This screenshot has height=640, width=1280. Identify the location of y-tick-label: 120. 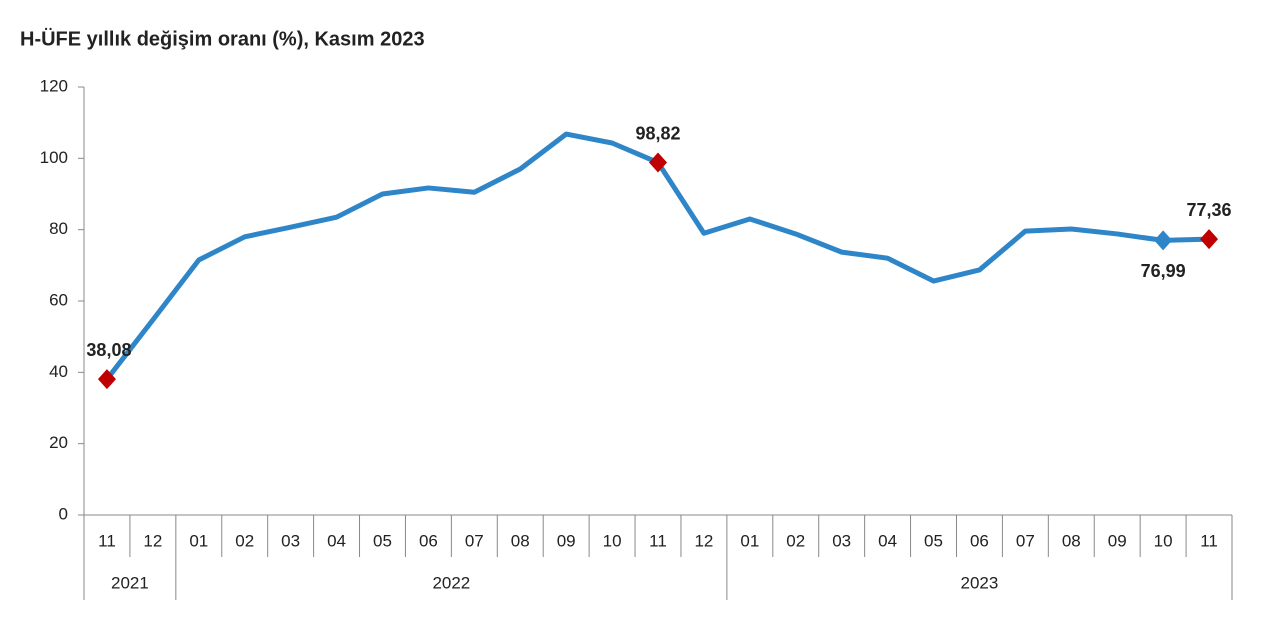
(54, 85).